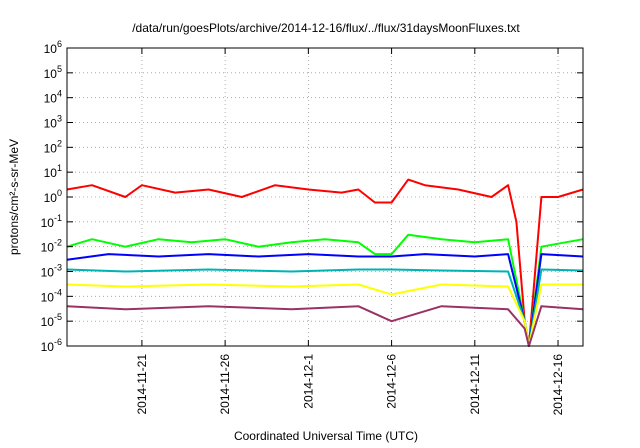 The height and width of the screenshot is (448, 640). What do you see at coordinates (59, 168) in the screenshot?
I see `y-tick-exponent: 1` at bounding box center [59, 168].